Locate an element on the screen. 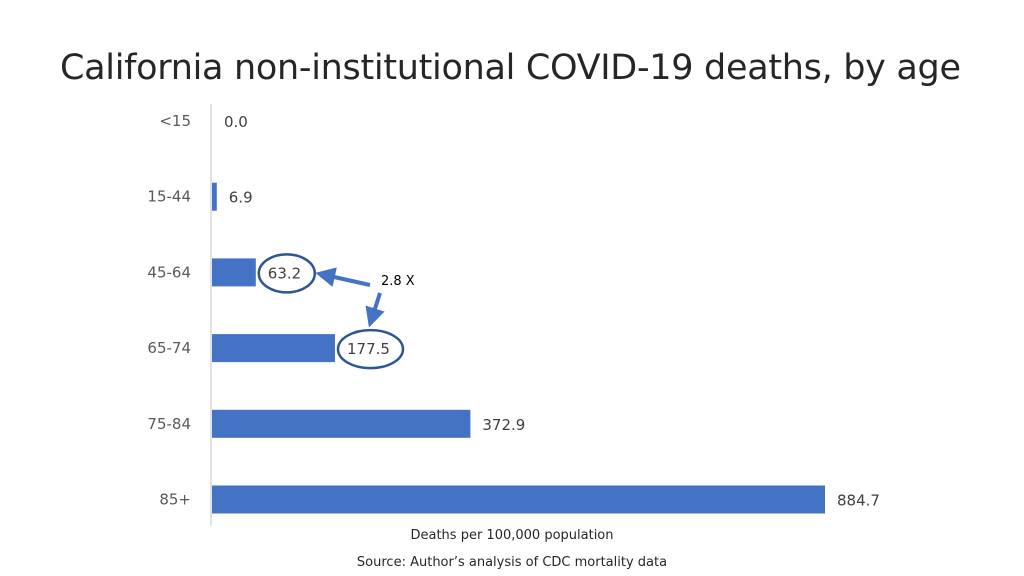 Image resolution: width=1024 pixels, height=576 pixels. category-label-15-44: 15-44 is located at coordinates (169, 197).